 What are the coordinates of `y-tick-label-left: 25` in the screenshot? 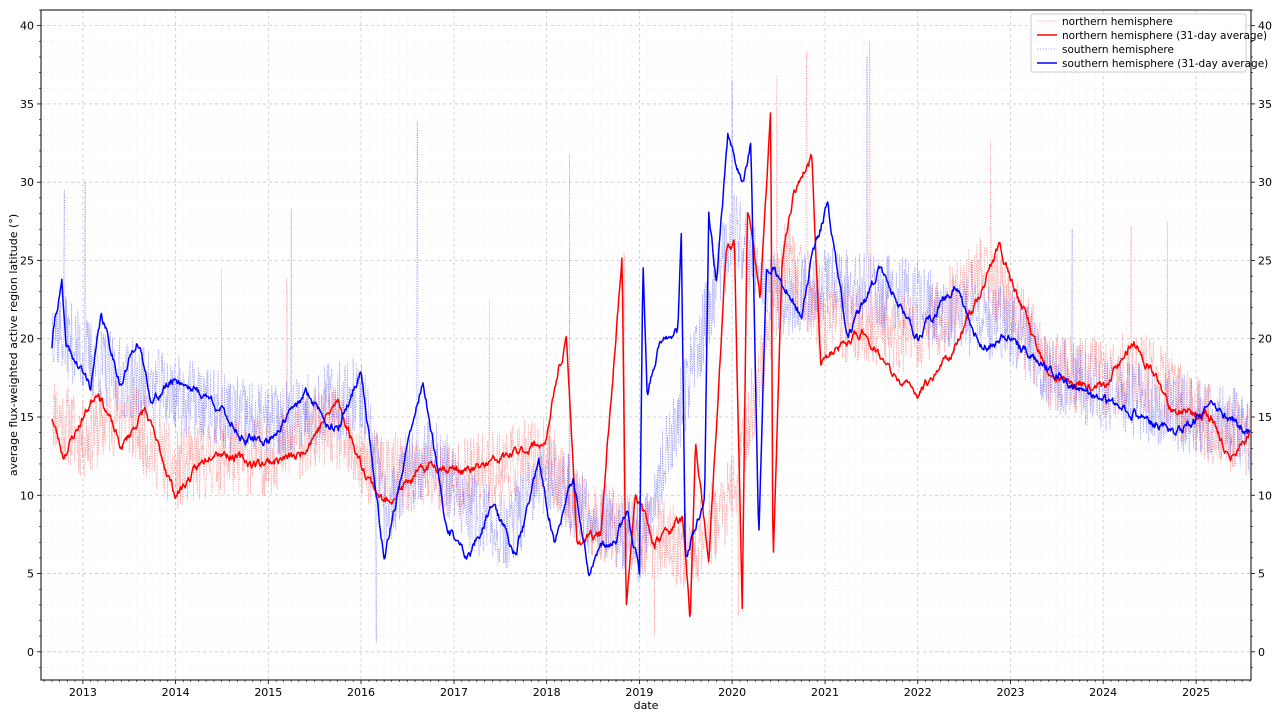 It's located at (27, 260).